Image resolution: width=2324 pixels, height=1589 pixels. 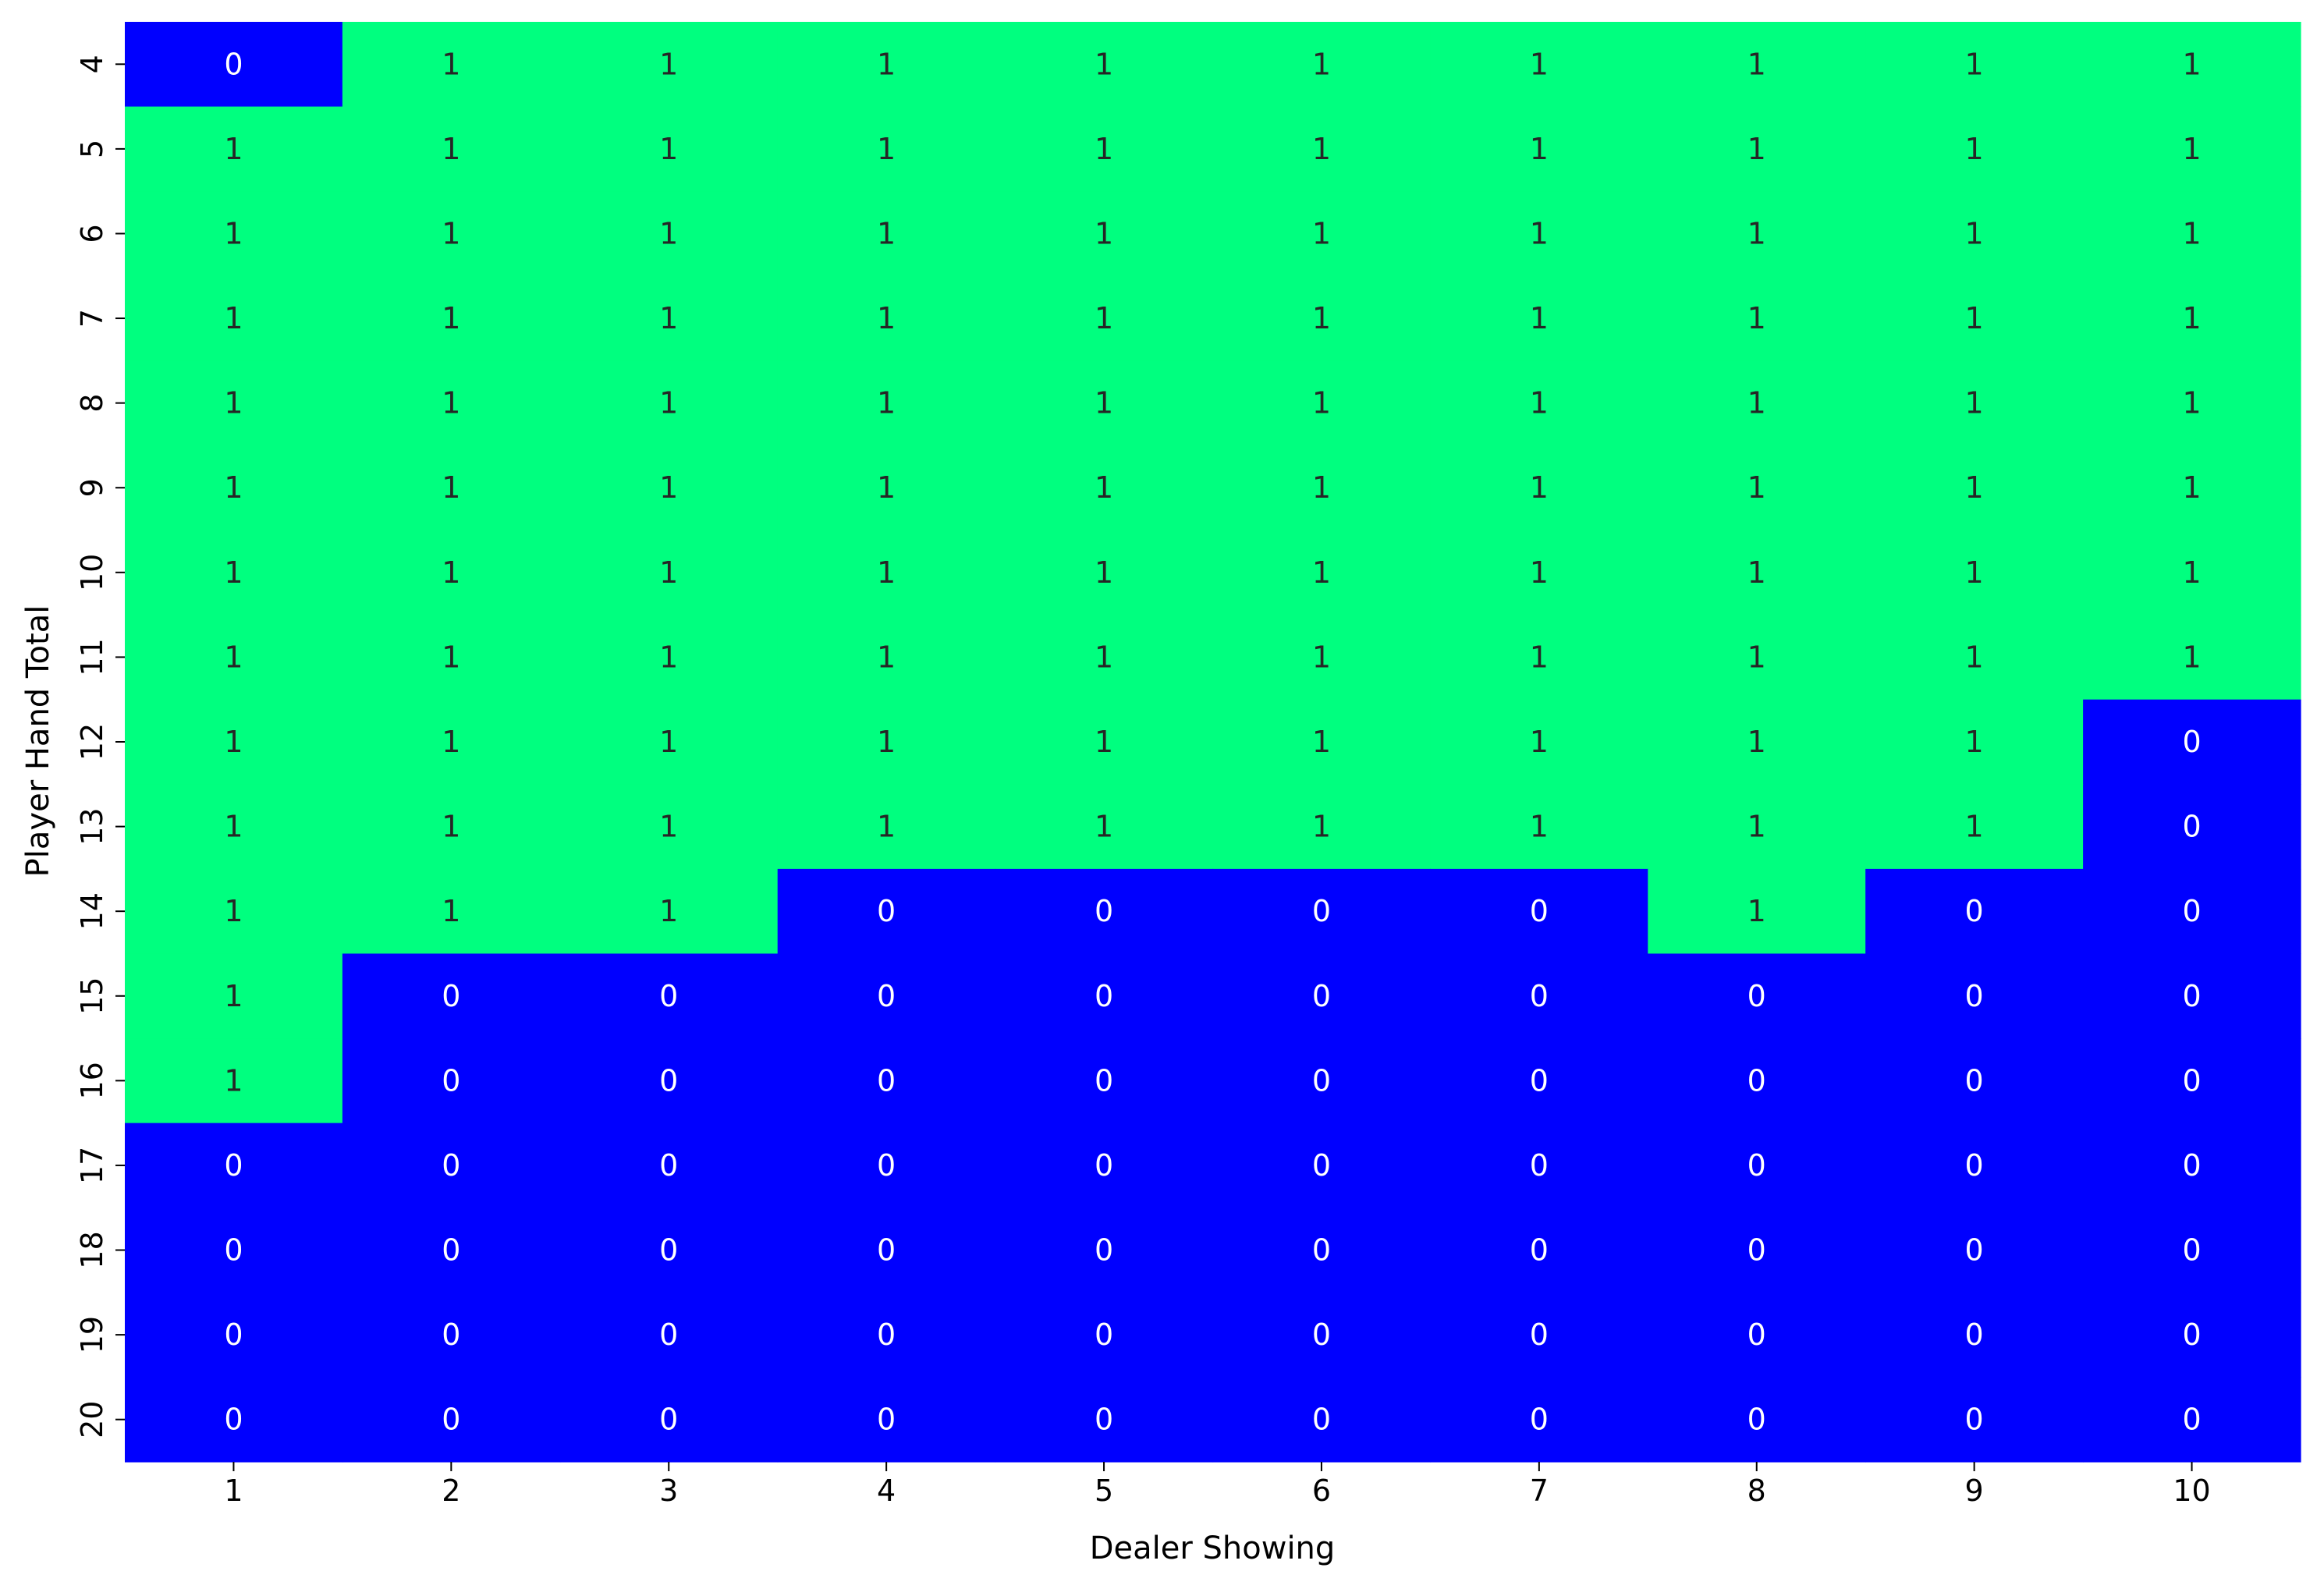 I want to click on cell-value-label-18-7: 0, so click(x=1539, y=1250).